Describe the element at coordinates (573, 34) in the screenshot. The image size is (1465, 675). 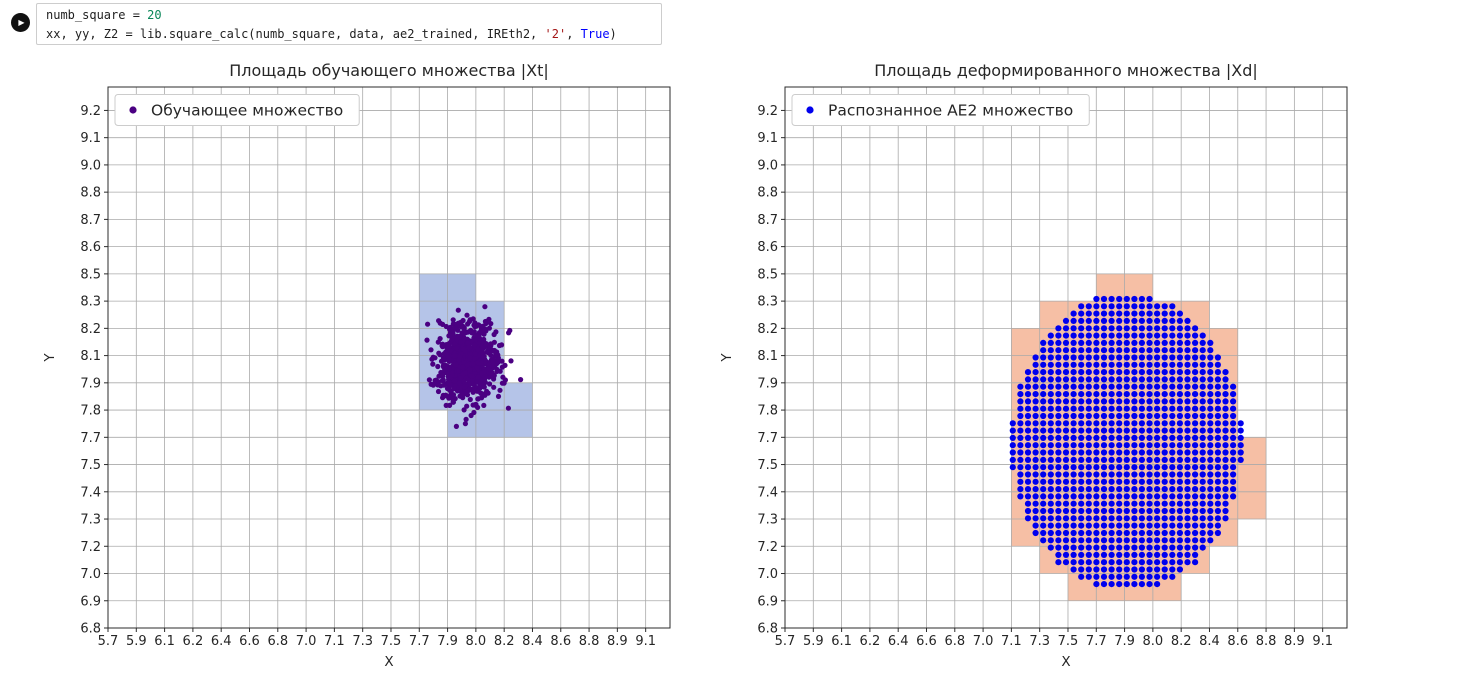
I see `code-token-plain: ,` at that location.